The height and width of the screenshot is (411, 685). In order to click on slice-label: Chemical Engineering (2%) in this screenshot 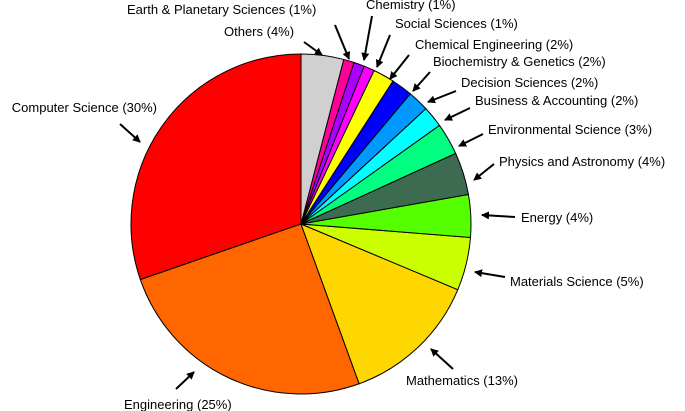, I will do `click(494, 44)`.